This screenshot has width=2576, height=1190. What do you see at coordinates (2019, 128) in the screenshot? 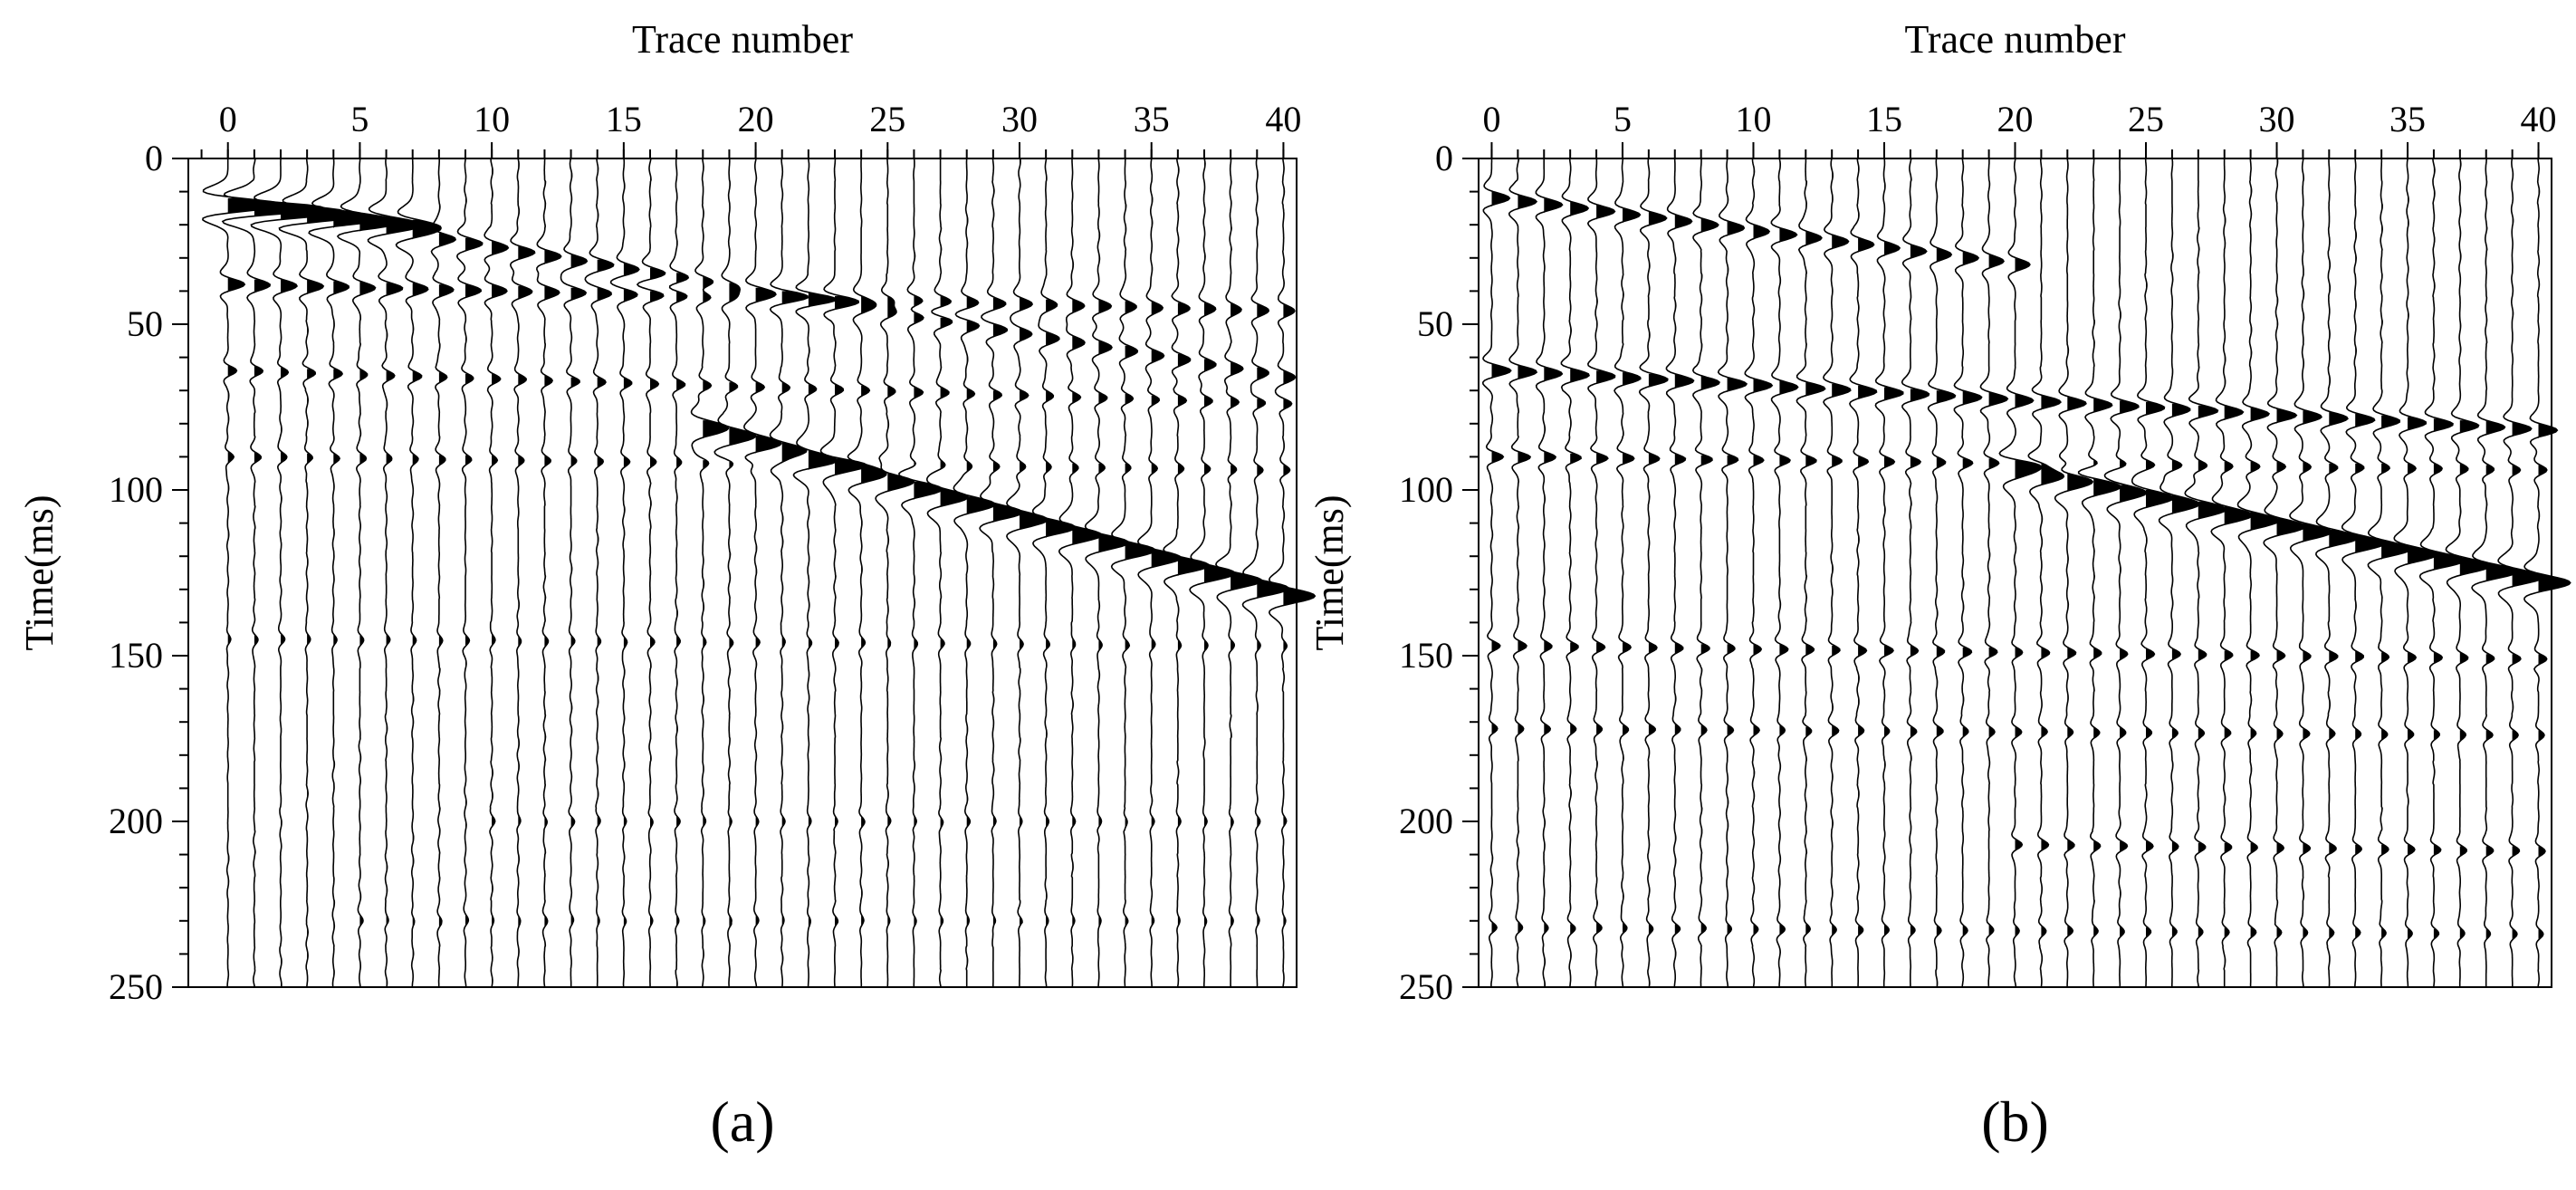
I see `panel-b-x-ticks: 0 5 10 15 20 25 30 35 40` at bounding box center [2019, 128].